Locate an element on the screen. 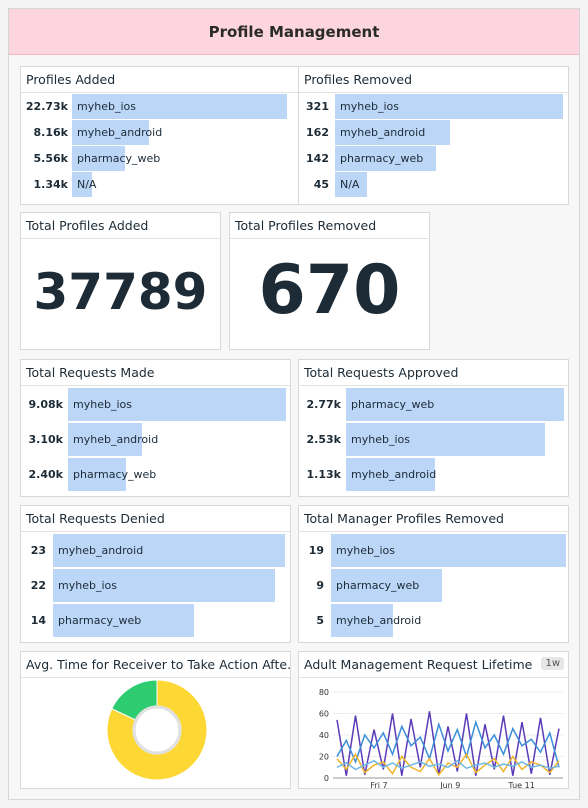  x-tick-label: Jun 9 is located at coordinates (449, 785).